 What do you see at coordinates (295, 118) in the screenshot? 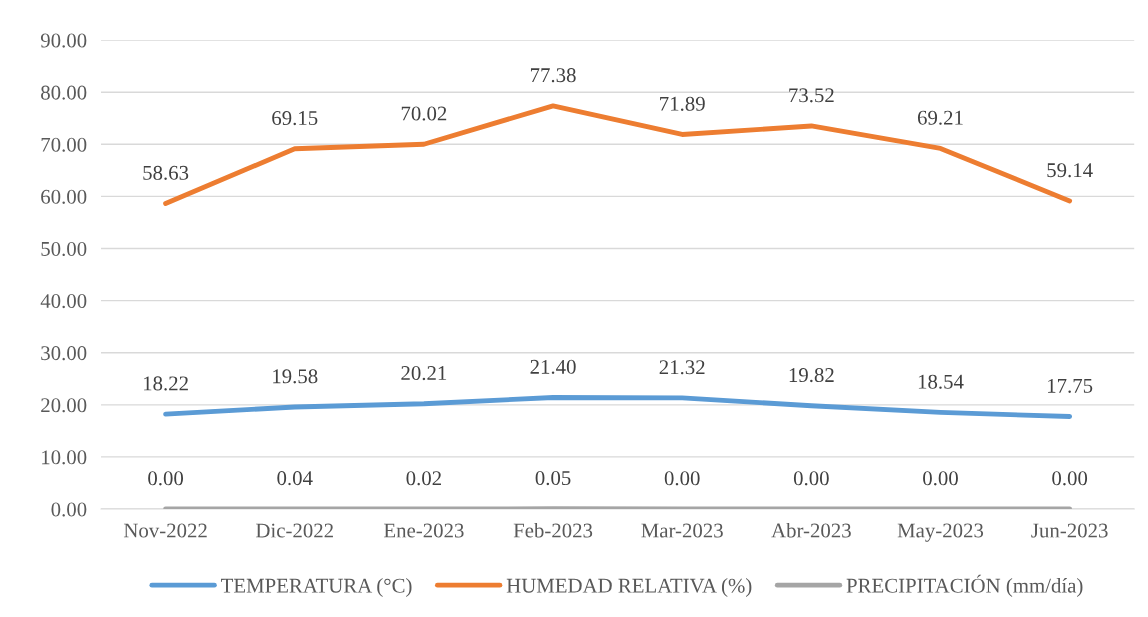
I see `data-label: 69.15` at bounding box center [295, 118].